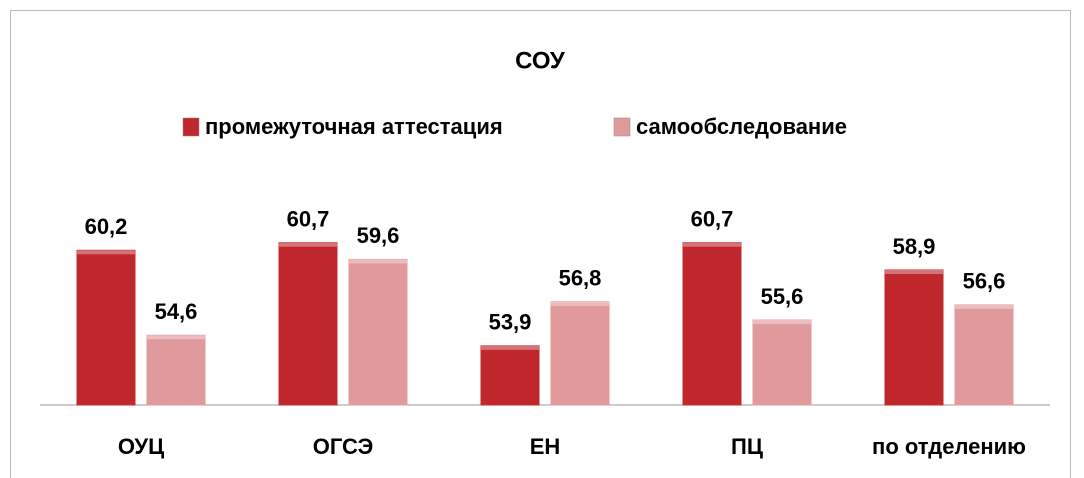  What do you see at coordinates (343, 446) in the screenshot?
I see `x-tick-label: ОГСЭ` at bounding box center [343, 446].